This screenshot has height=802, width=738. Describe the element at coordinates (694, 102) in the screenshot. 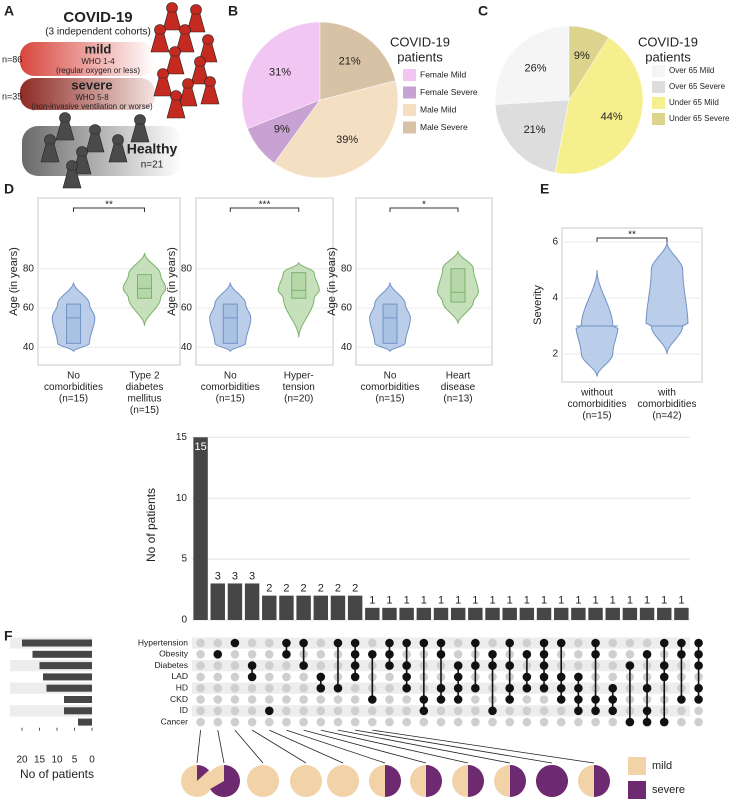

I see `legend-label: Under 65 Mild` at that location.